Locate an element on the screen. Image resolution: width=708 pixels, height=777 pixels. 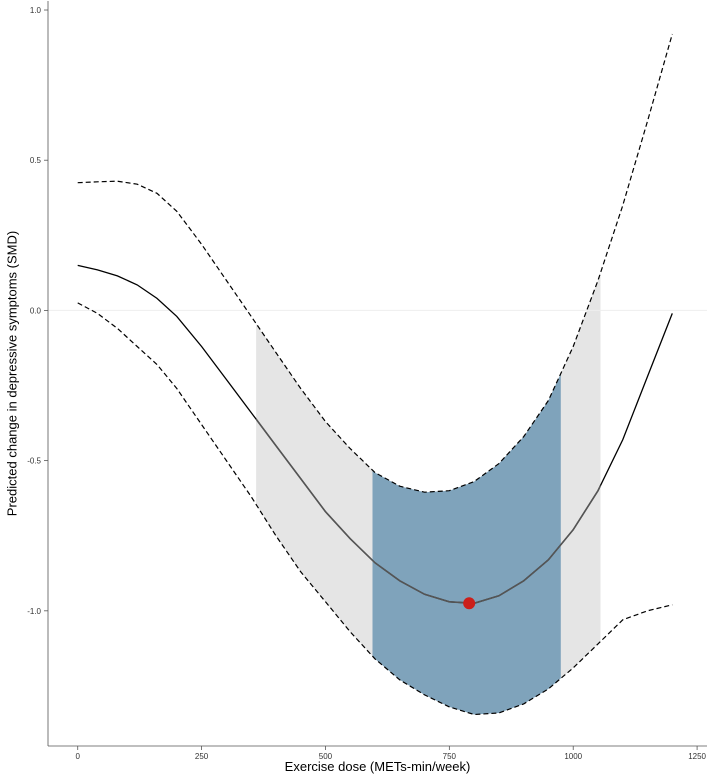
y-tick-label: 0.5 is located at coordinates (36, 160).